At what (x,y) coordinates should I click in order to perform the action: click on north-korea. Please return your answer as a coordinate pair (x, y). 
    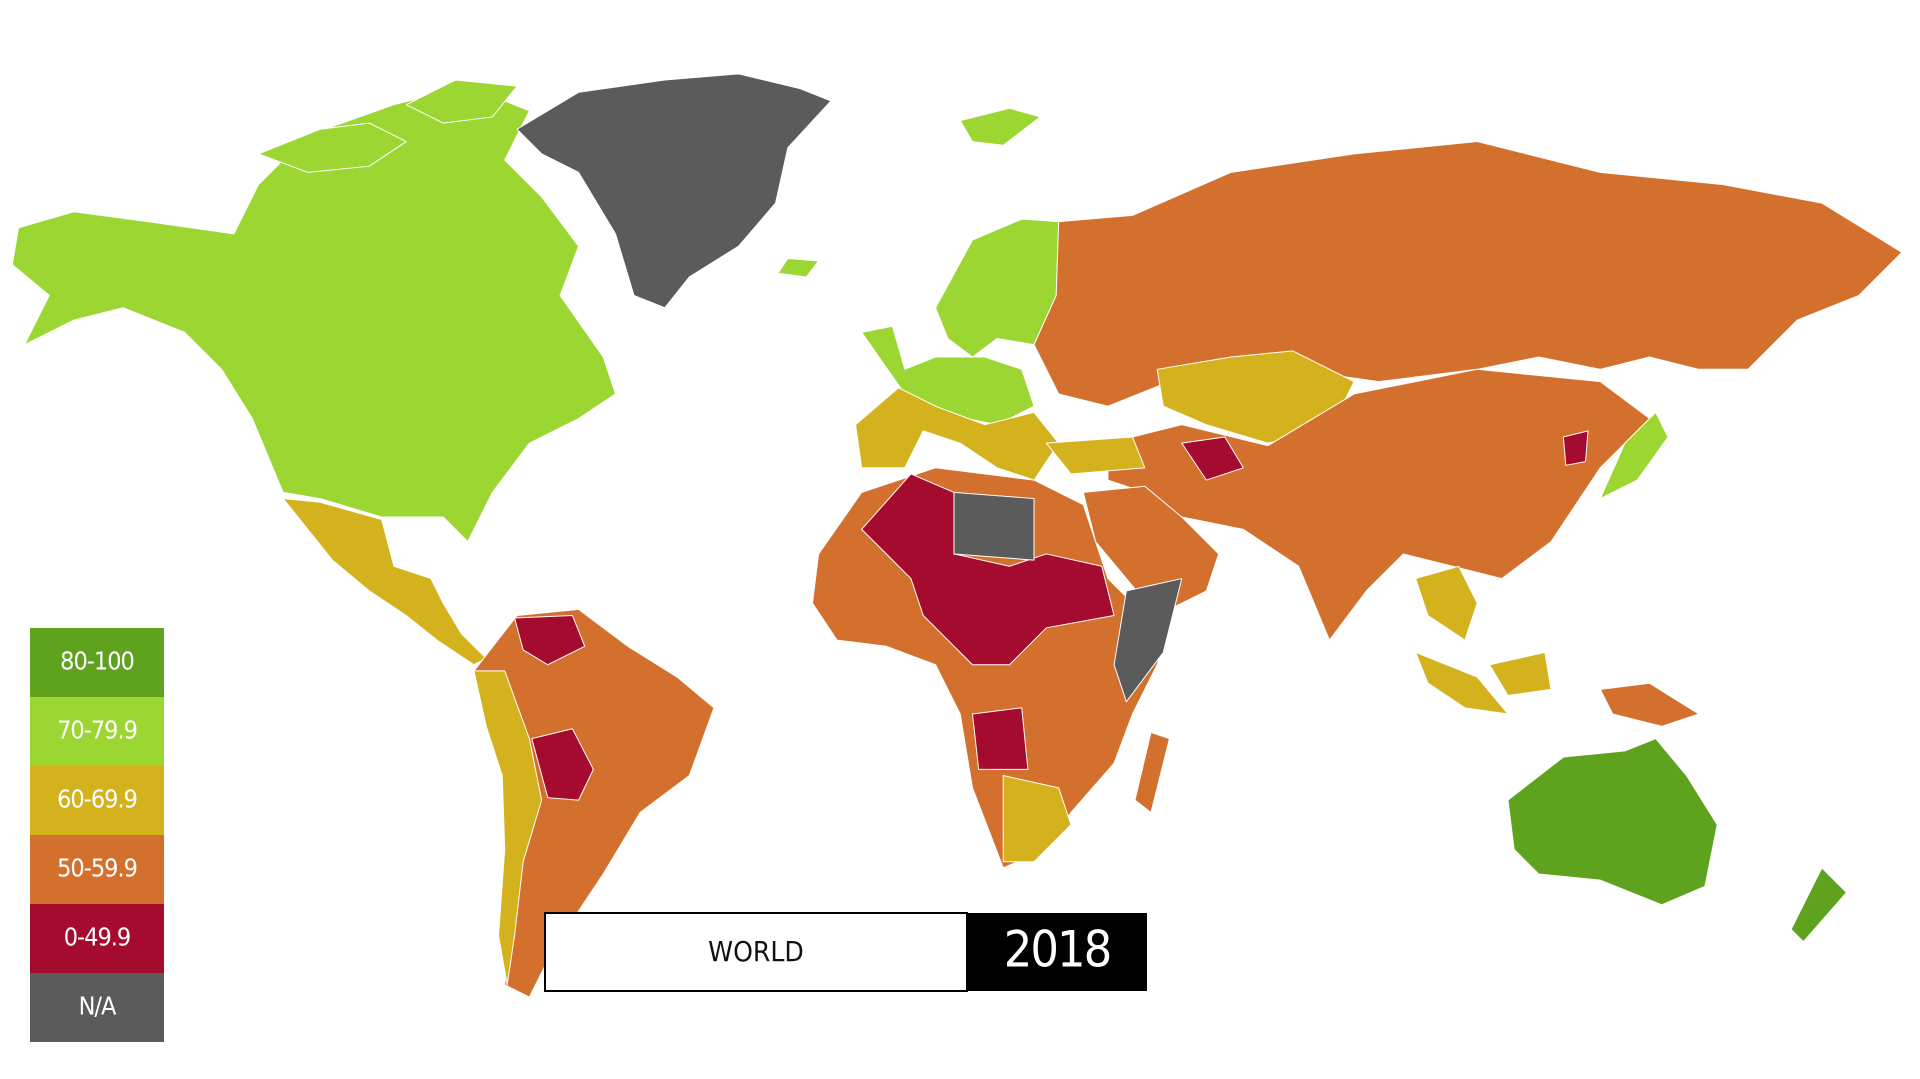
    Looking at the image, I should click on (1575, 448).